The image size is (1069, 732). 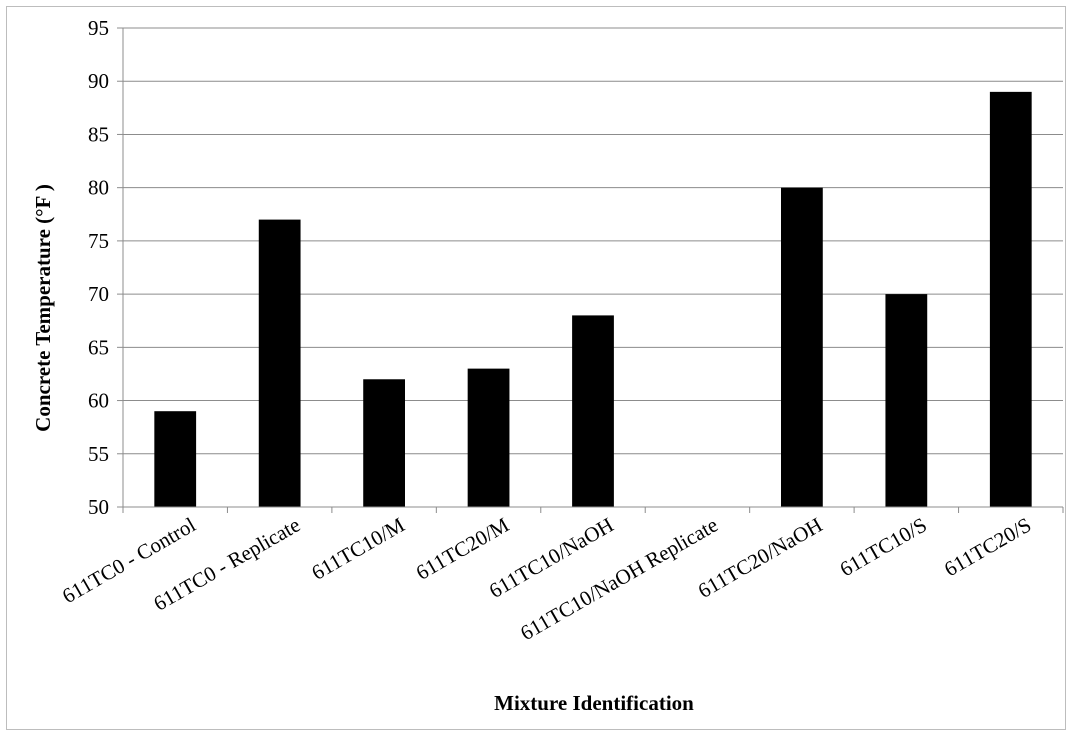 What do you see at coordinates (98, 28) in the screenshot?
I see `y-tick-label: 95` at bounding box center [98, 28].